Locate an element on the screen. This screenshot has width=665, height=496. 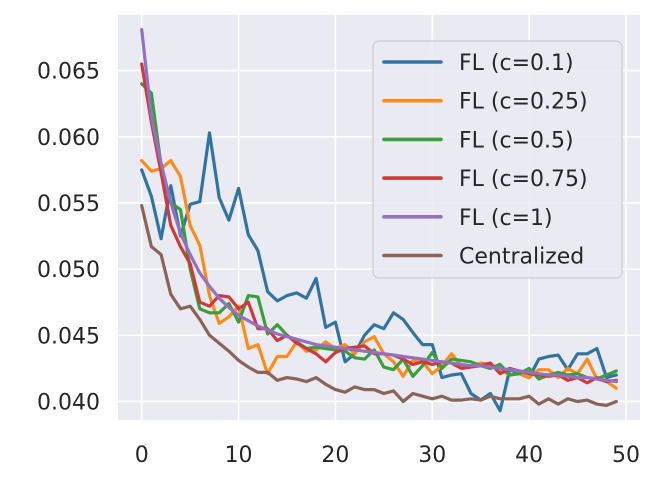
y-tick-label: 0.050 is located at coordinates (68, 270).